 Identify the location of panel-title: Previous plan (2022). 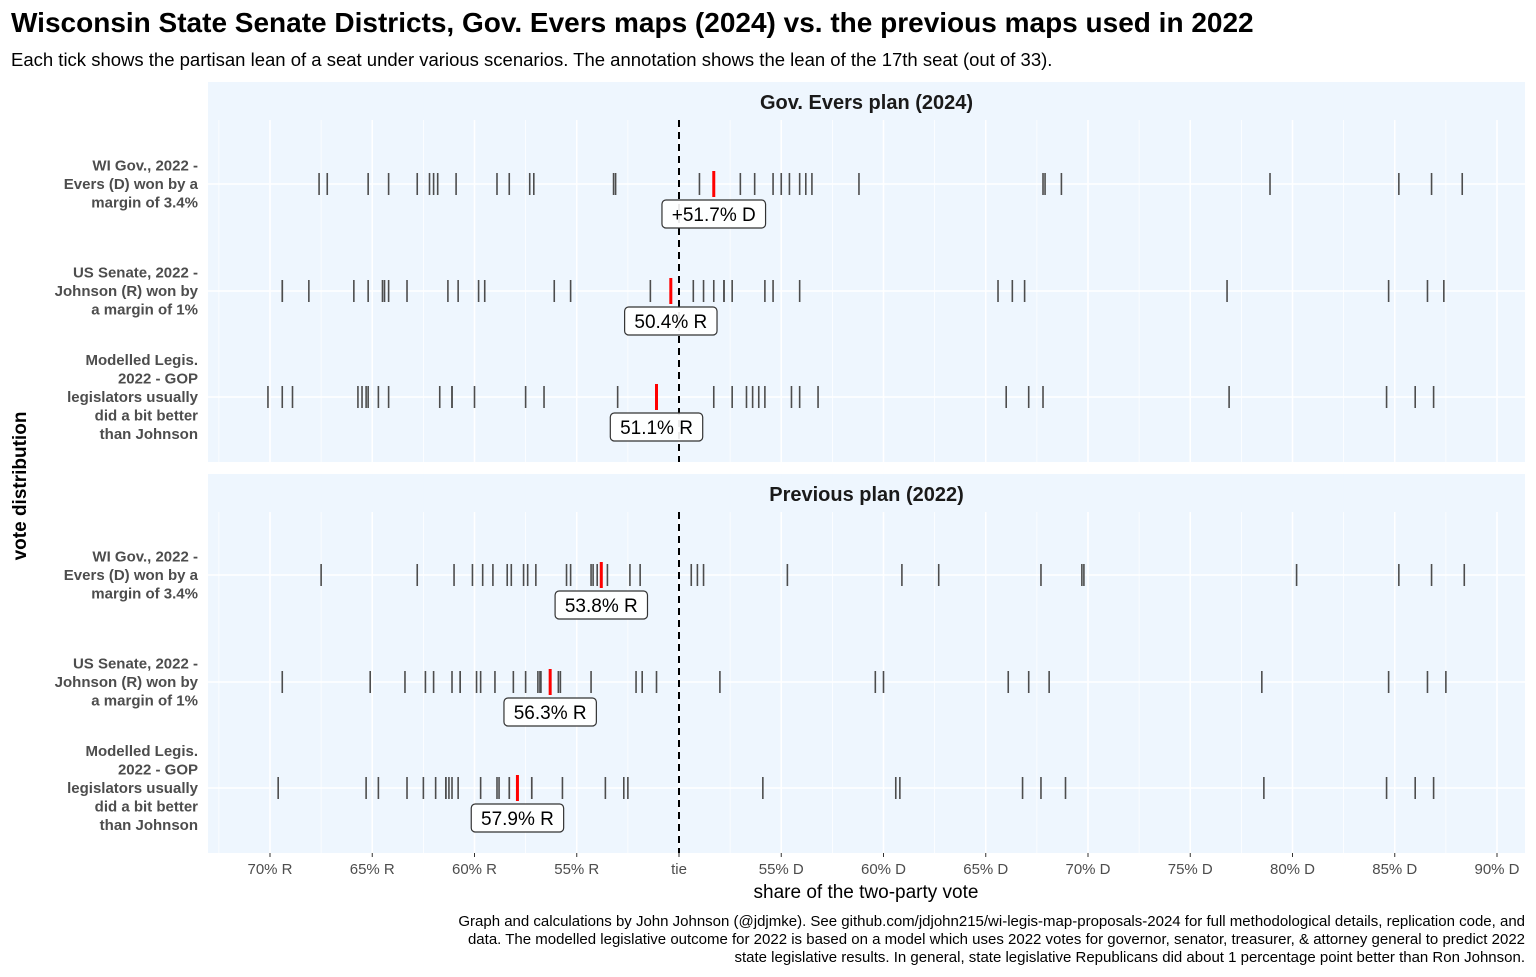
(866, 495).